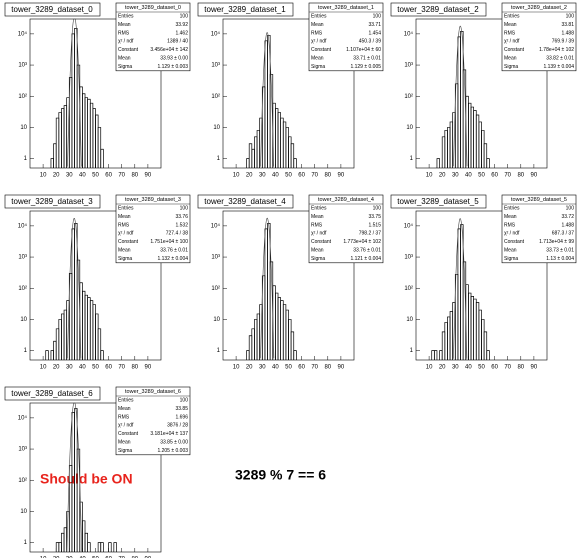  Describe the element at coordinates (153, 8) in the screenshot. I see `stats-title: tower_3289_dataset_0` at that location.